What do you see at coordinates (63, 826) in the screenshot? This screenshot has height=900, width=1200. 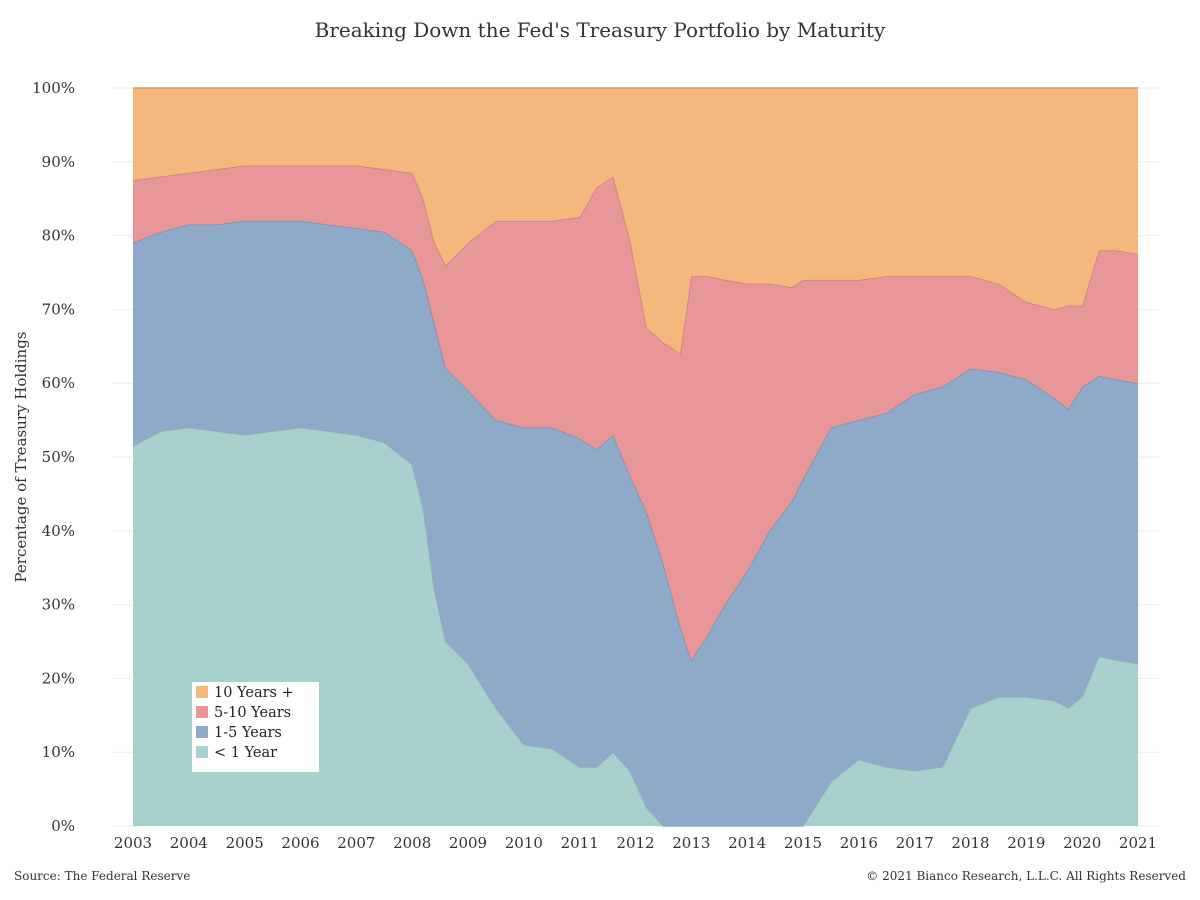 I see `y-tick-label: 0%` at bounding box center [63, 826].